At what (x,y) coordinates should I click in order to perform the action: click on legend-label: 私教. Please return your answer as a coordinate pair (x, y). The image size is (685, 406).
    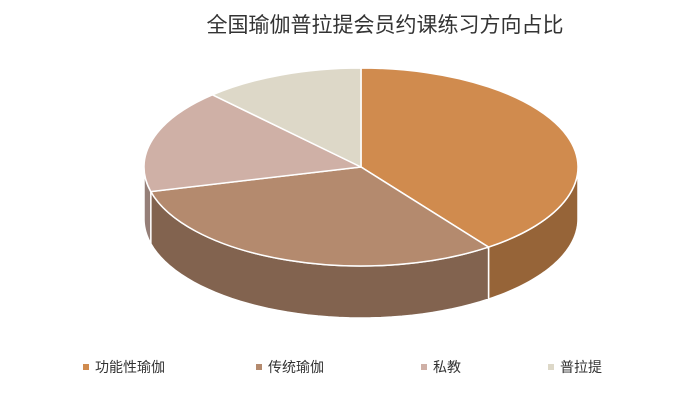
    Looking at the image, I should click on (447, 368).